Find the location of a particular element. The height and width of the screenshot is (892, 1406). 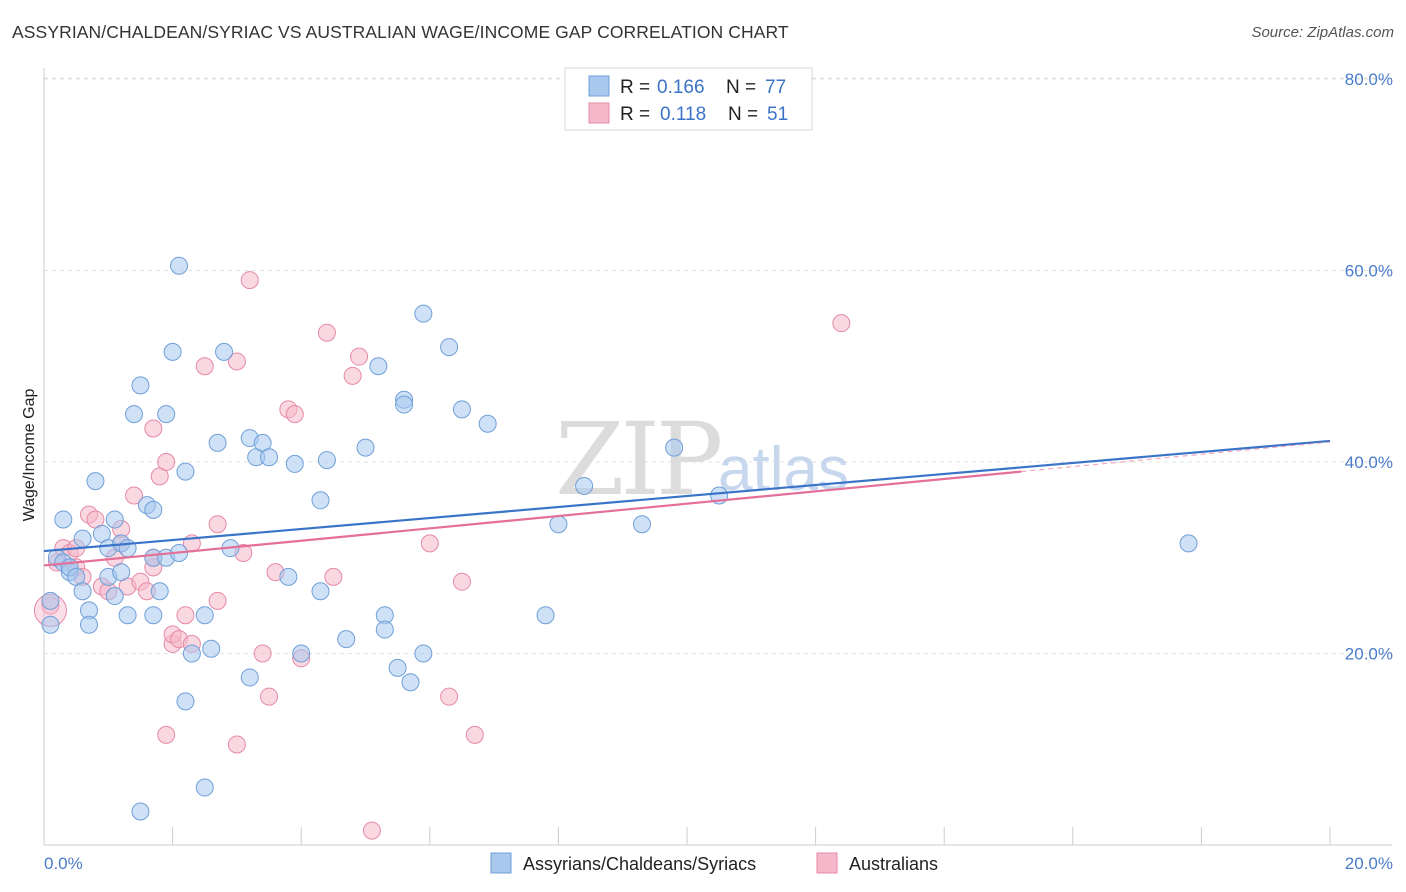

y-tick-label-40: 40.0% is located at coordinates (1369, 462).